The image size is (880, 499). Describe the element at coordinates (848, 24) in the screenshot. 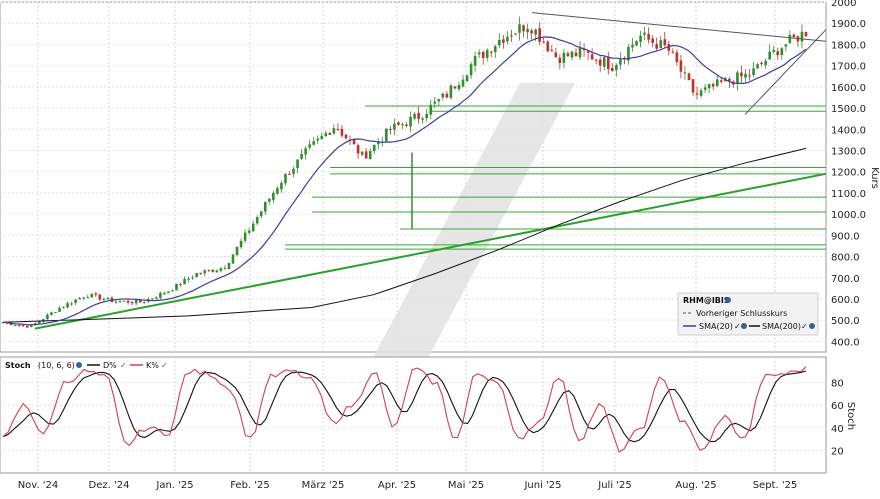

I see `y-tick-label: 1900.0` at that location.